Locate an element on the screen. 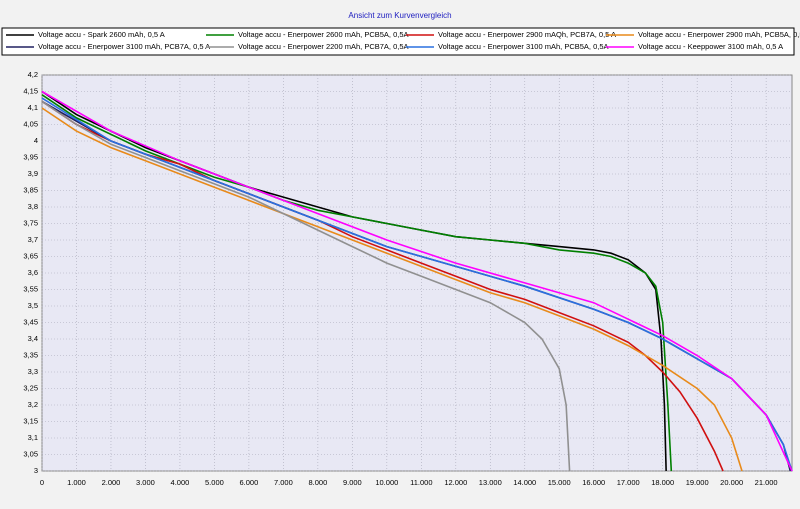 The image size is (800, 509). y-tick-label: 3,2 is located at coordinates (33, 404).